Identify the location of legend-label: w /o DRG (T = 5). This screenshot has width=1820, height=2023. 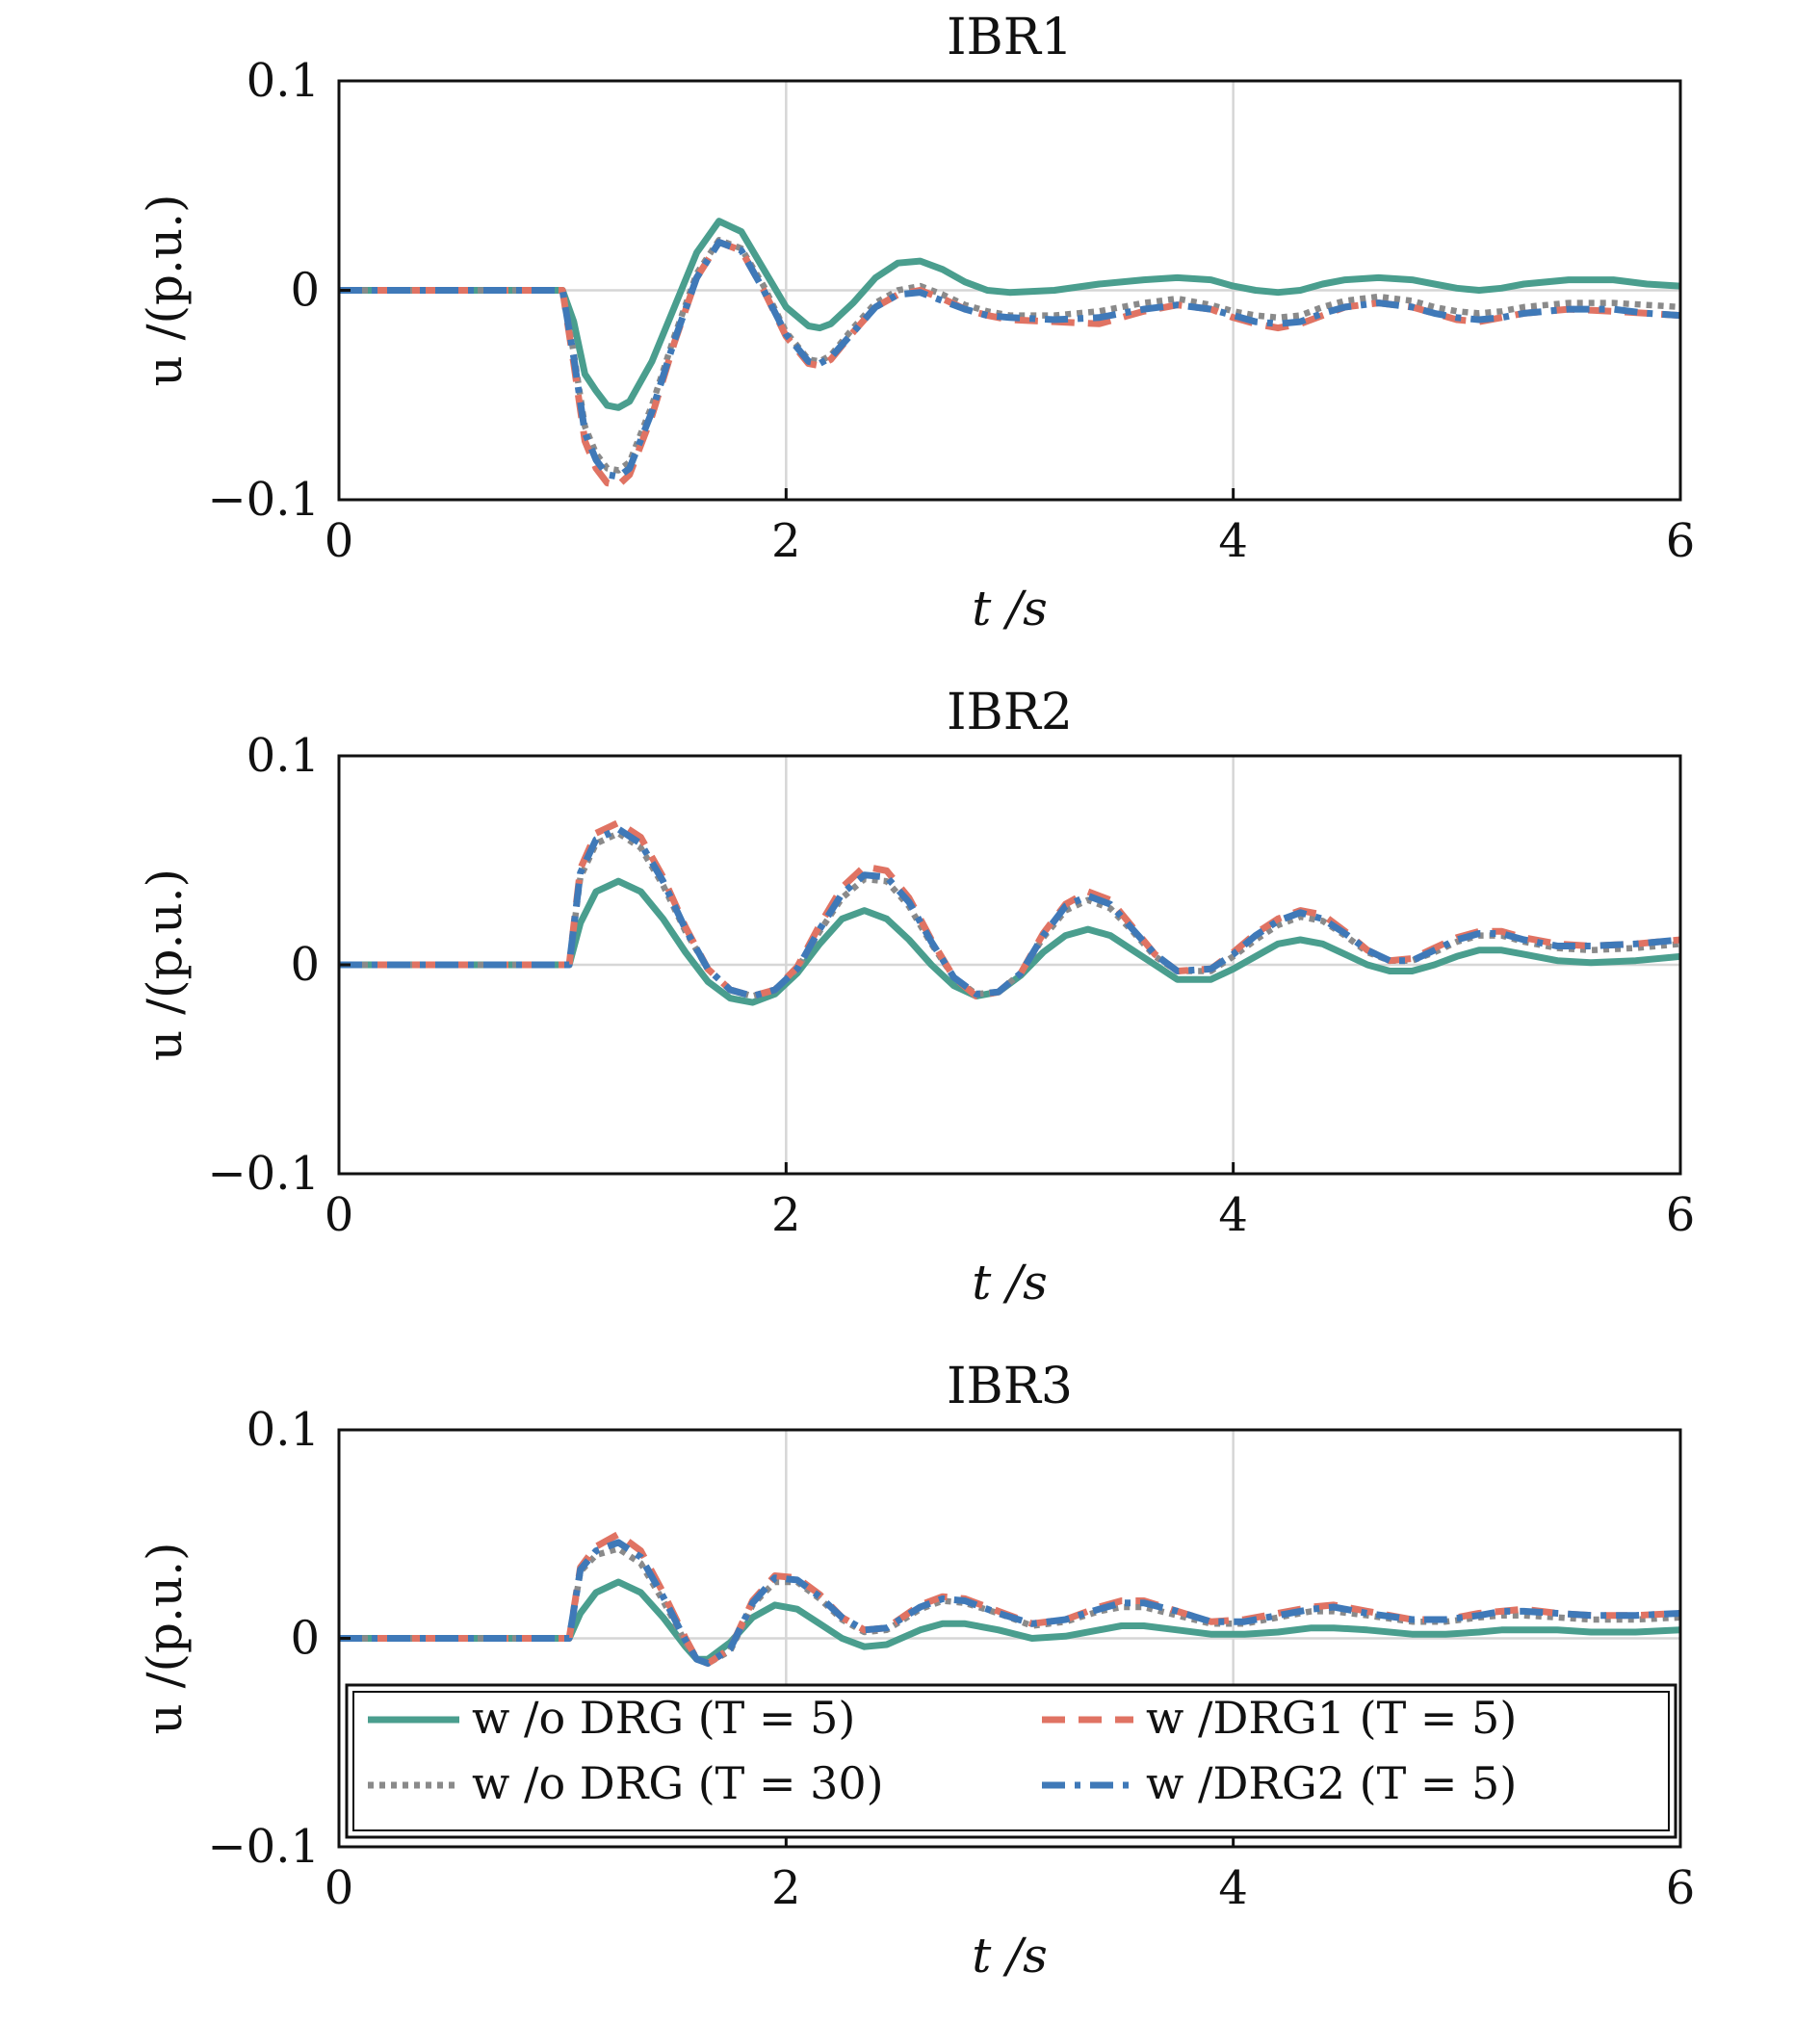
(663, 1718).